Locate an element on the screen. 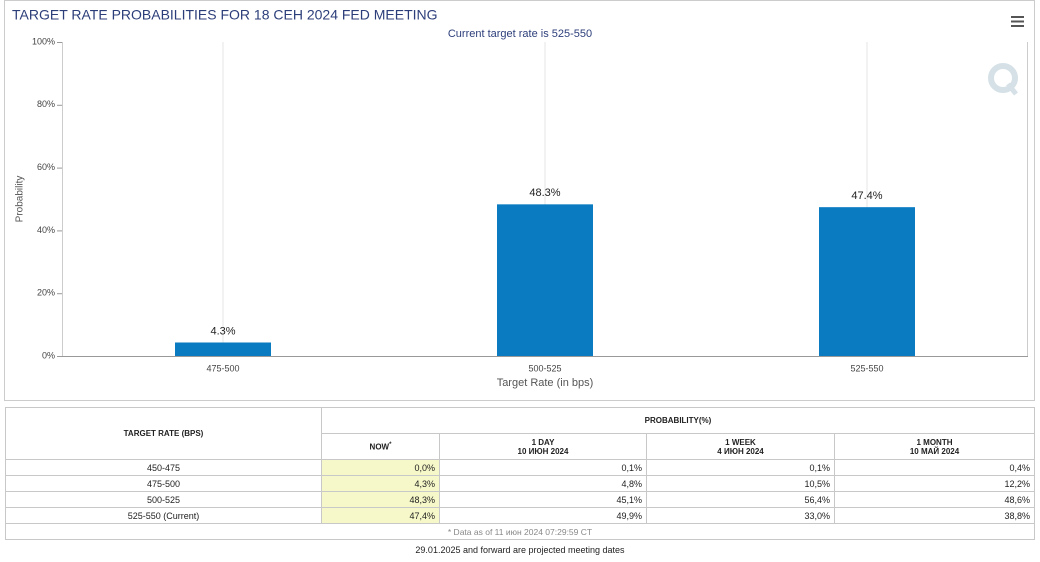  table-cell: 1 MONTH 10 МАЙ 2024 is located at coordinates (934, 446).